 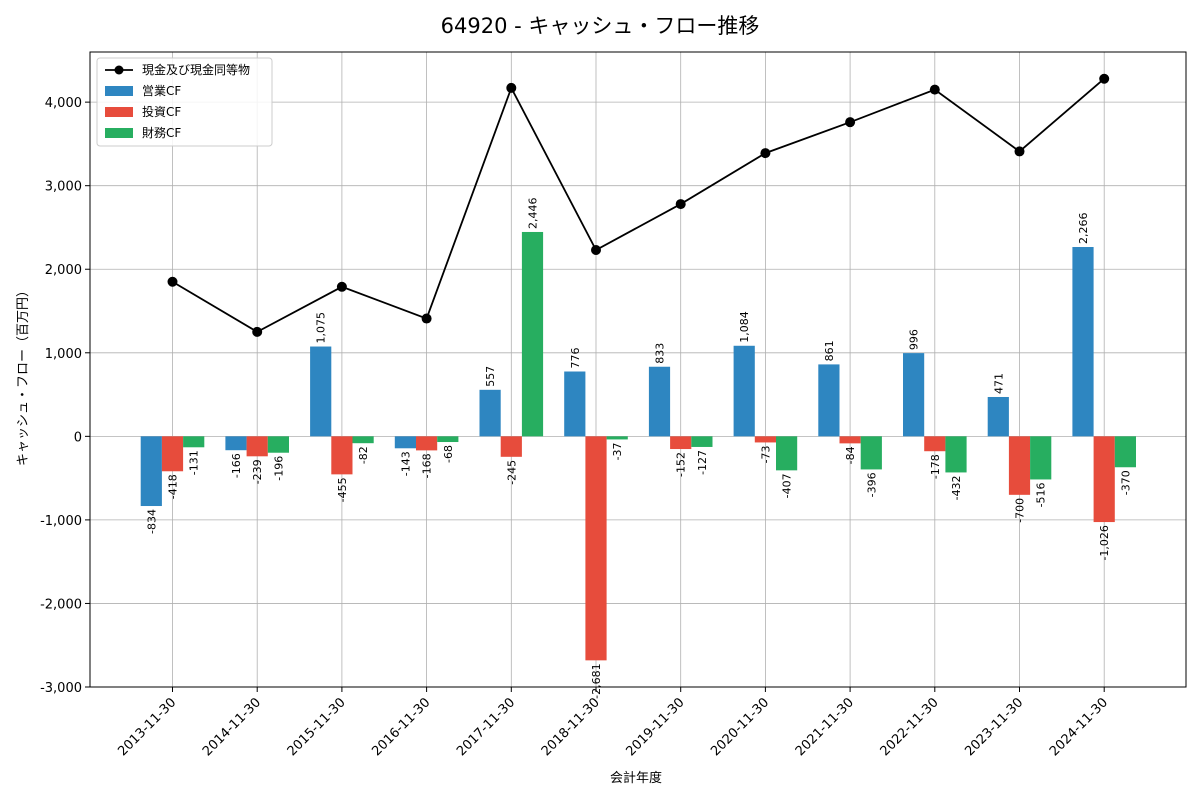 What do you see at coordinates (63, 187) in the screenshot?
I see `y-tick-label: 3,000` at bounding box center [63, 187].